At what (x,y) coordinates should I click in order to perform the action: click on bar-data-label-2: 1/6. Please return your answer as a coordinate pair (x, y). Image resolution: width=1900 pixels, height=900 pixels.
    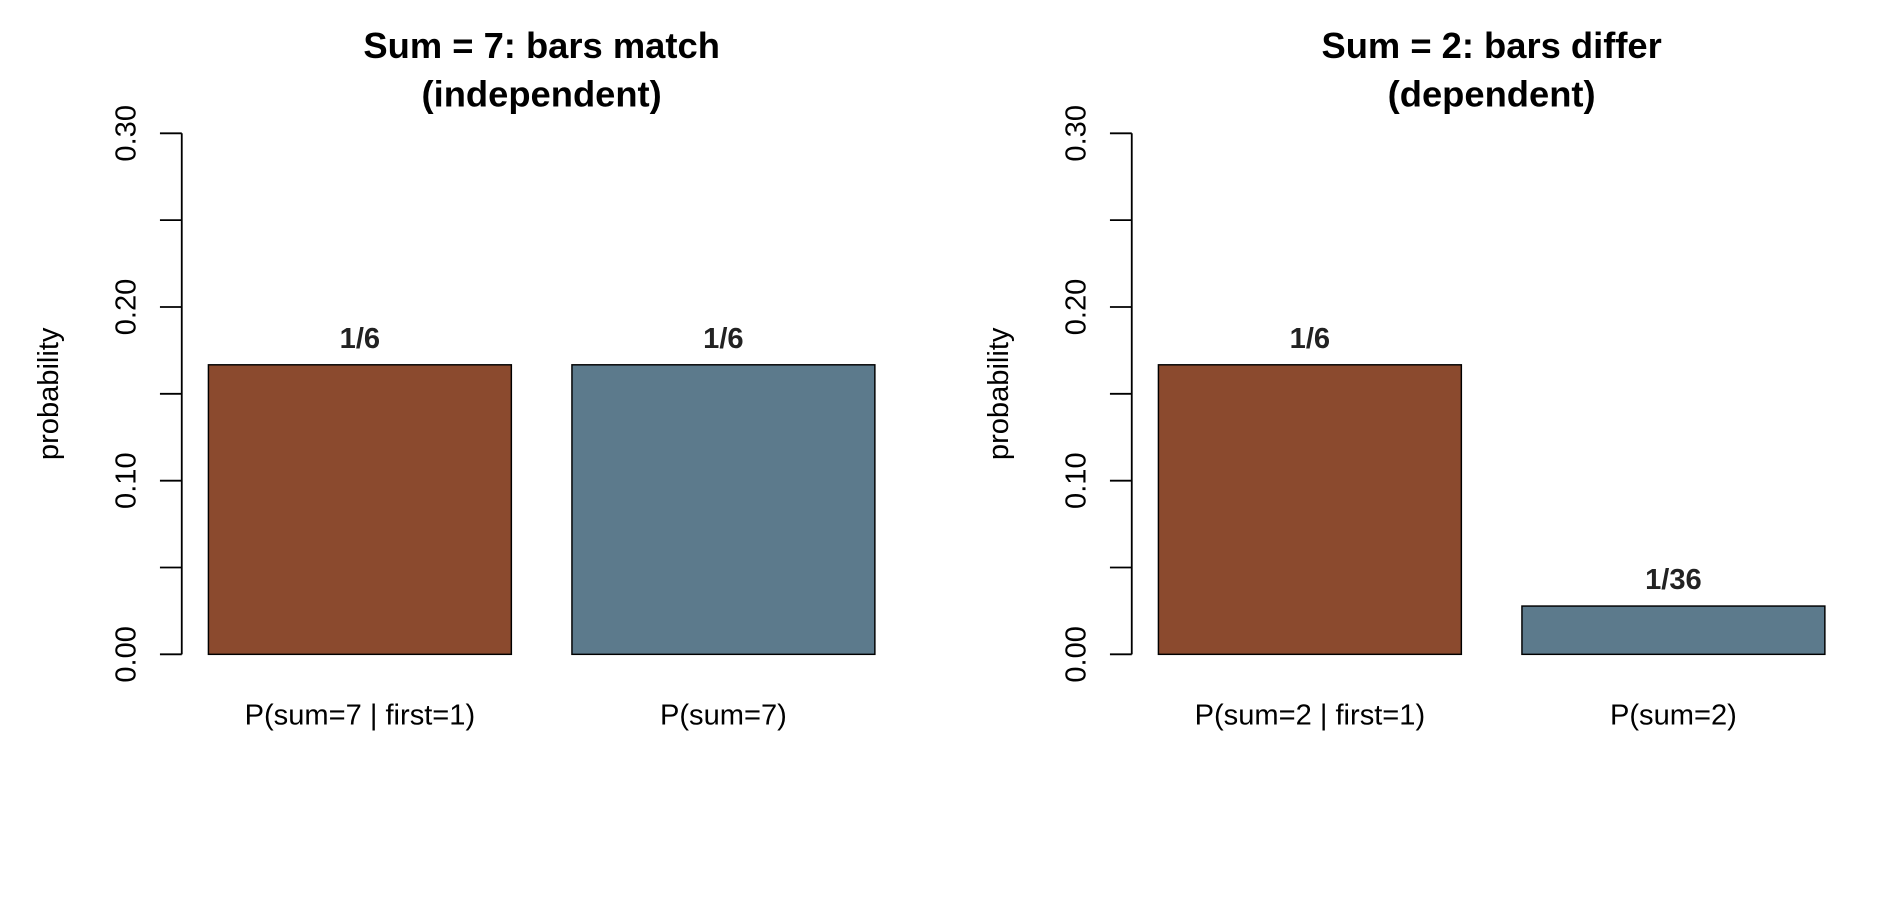
    Looking at the image, I should click on (723, 339).